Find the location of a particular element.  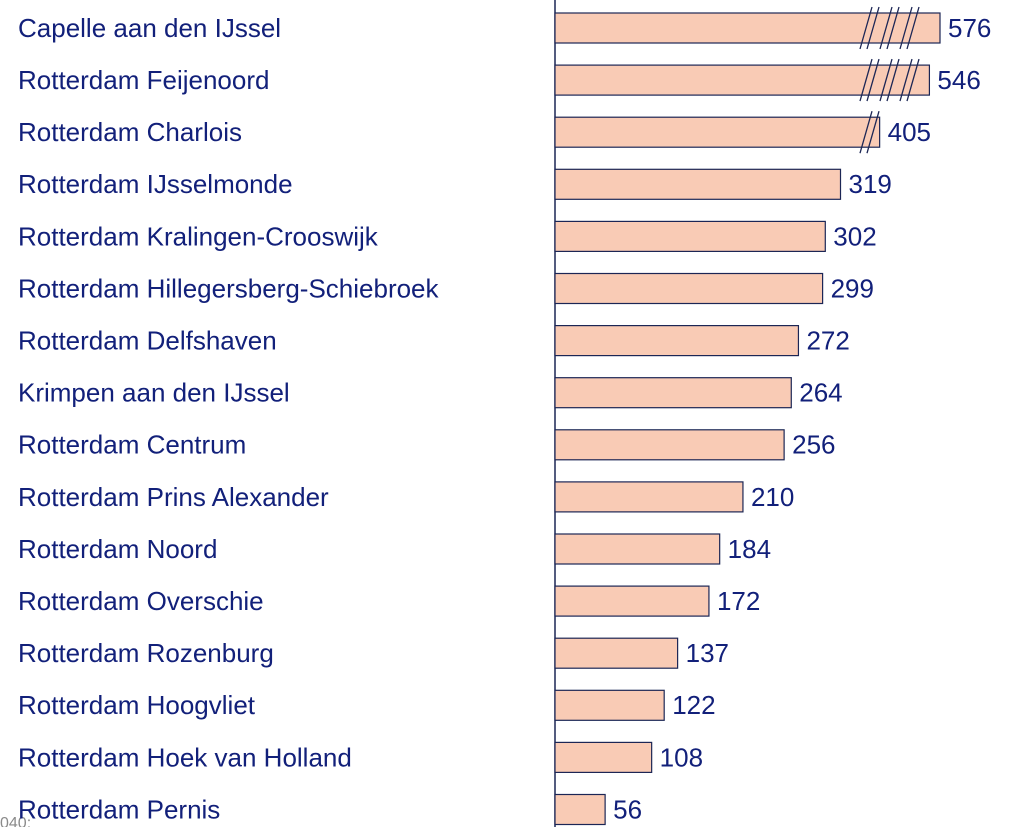

category-label: Krimpen aan den IJssel is located at coordinates (154, 393).